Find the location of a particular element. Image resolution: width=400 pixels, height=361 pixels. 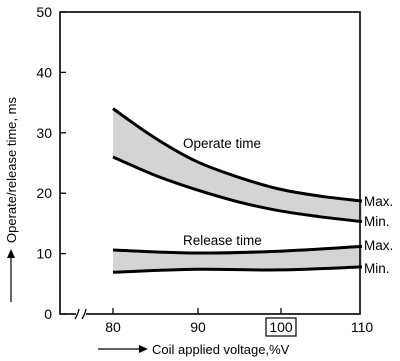

x-axis-title-arrow is located at coordinates (123, 349).